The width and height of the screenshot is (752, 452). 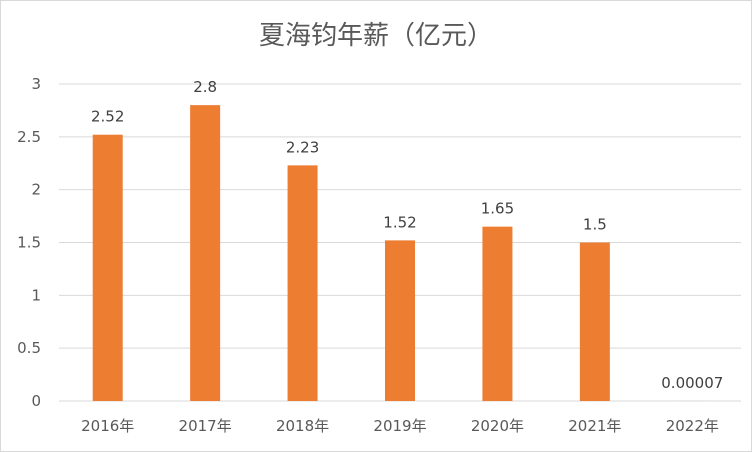 What do you see at coordinates (36, 84) in the screenshot?
I see `y-tick-label: 3` at bounding box center [36, 84].